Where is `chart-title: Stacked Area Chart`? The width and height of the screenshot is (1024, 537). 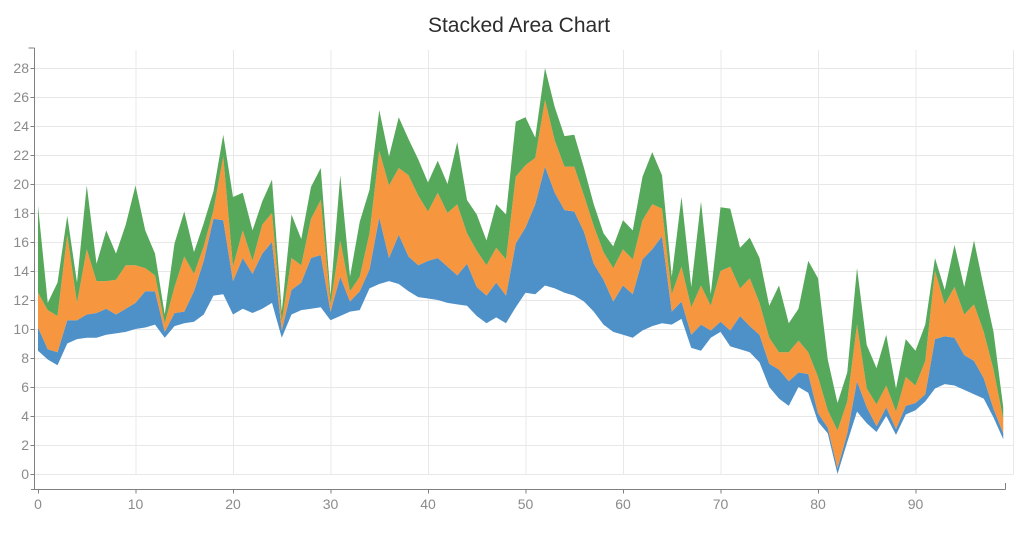
chart-title: Stacked Area Chart is located at coordinates (519, 25).